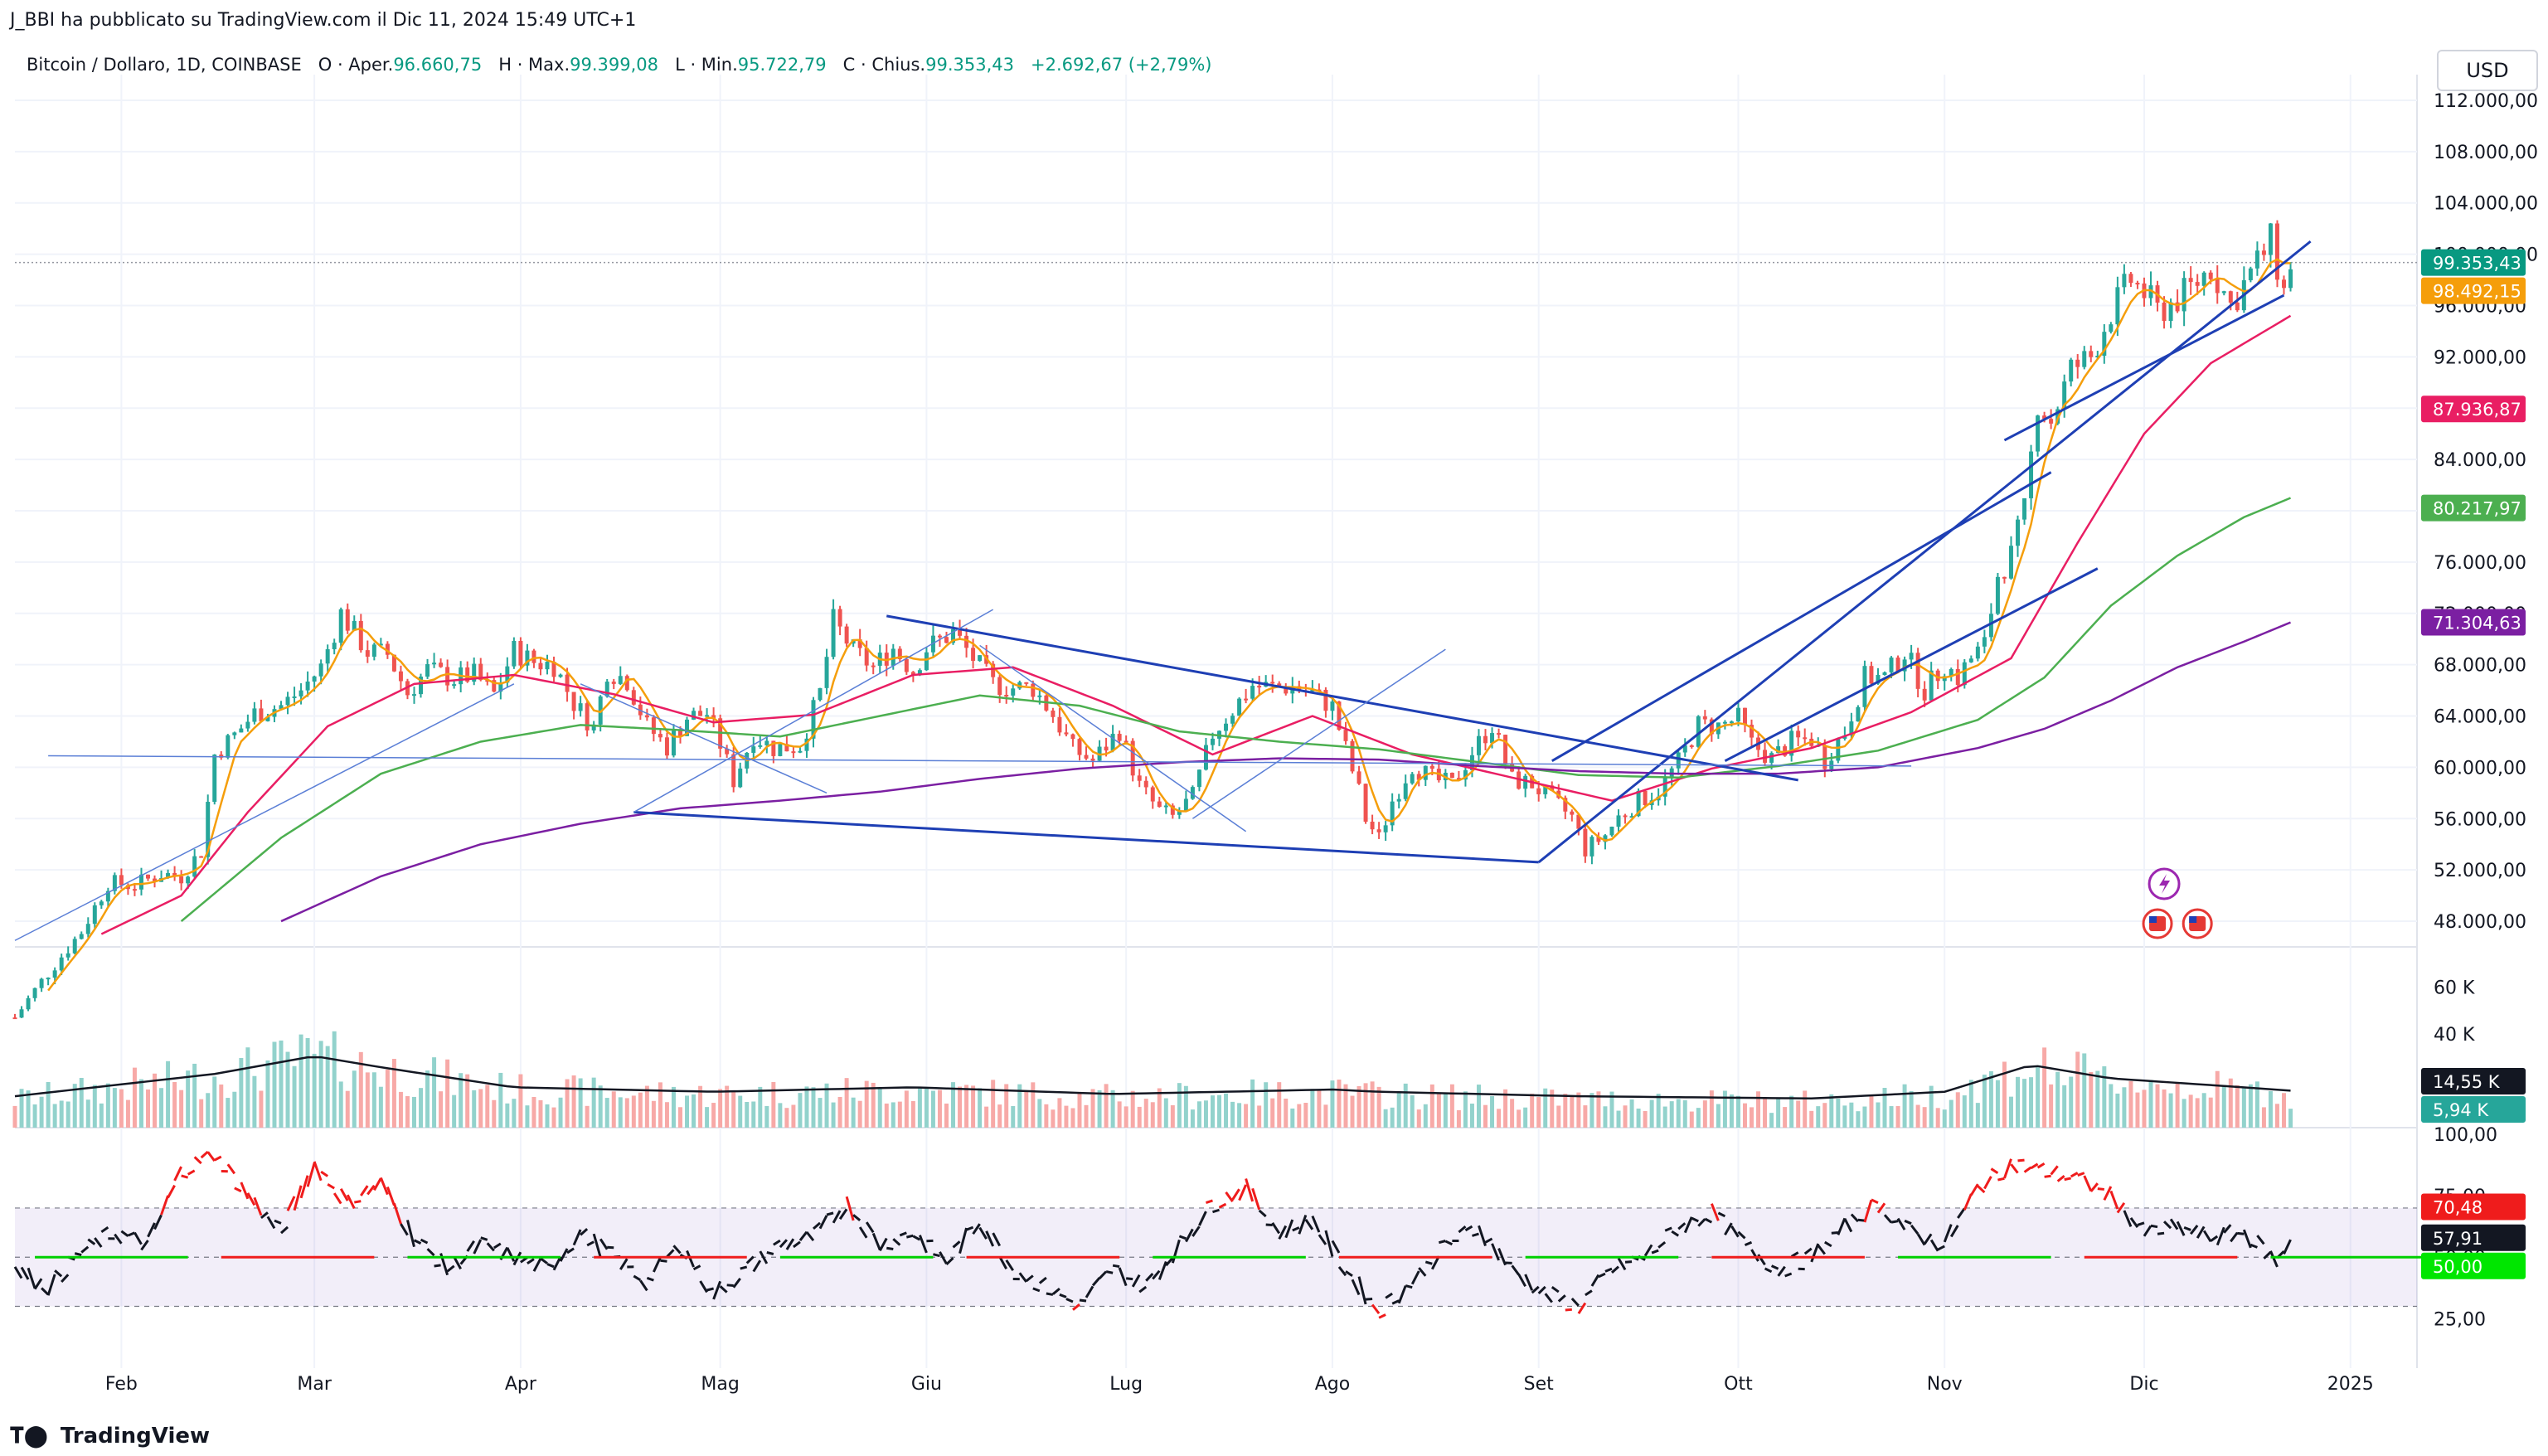 This screenshot has height=1456, width=2548. I want to click on tradingview-brand: 𝐓⬤ TradingView, so click(110, 1436).